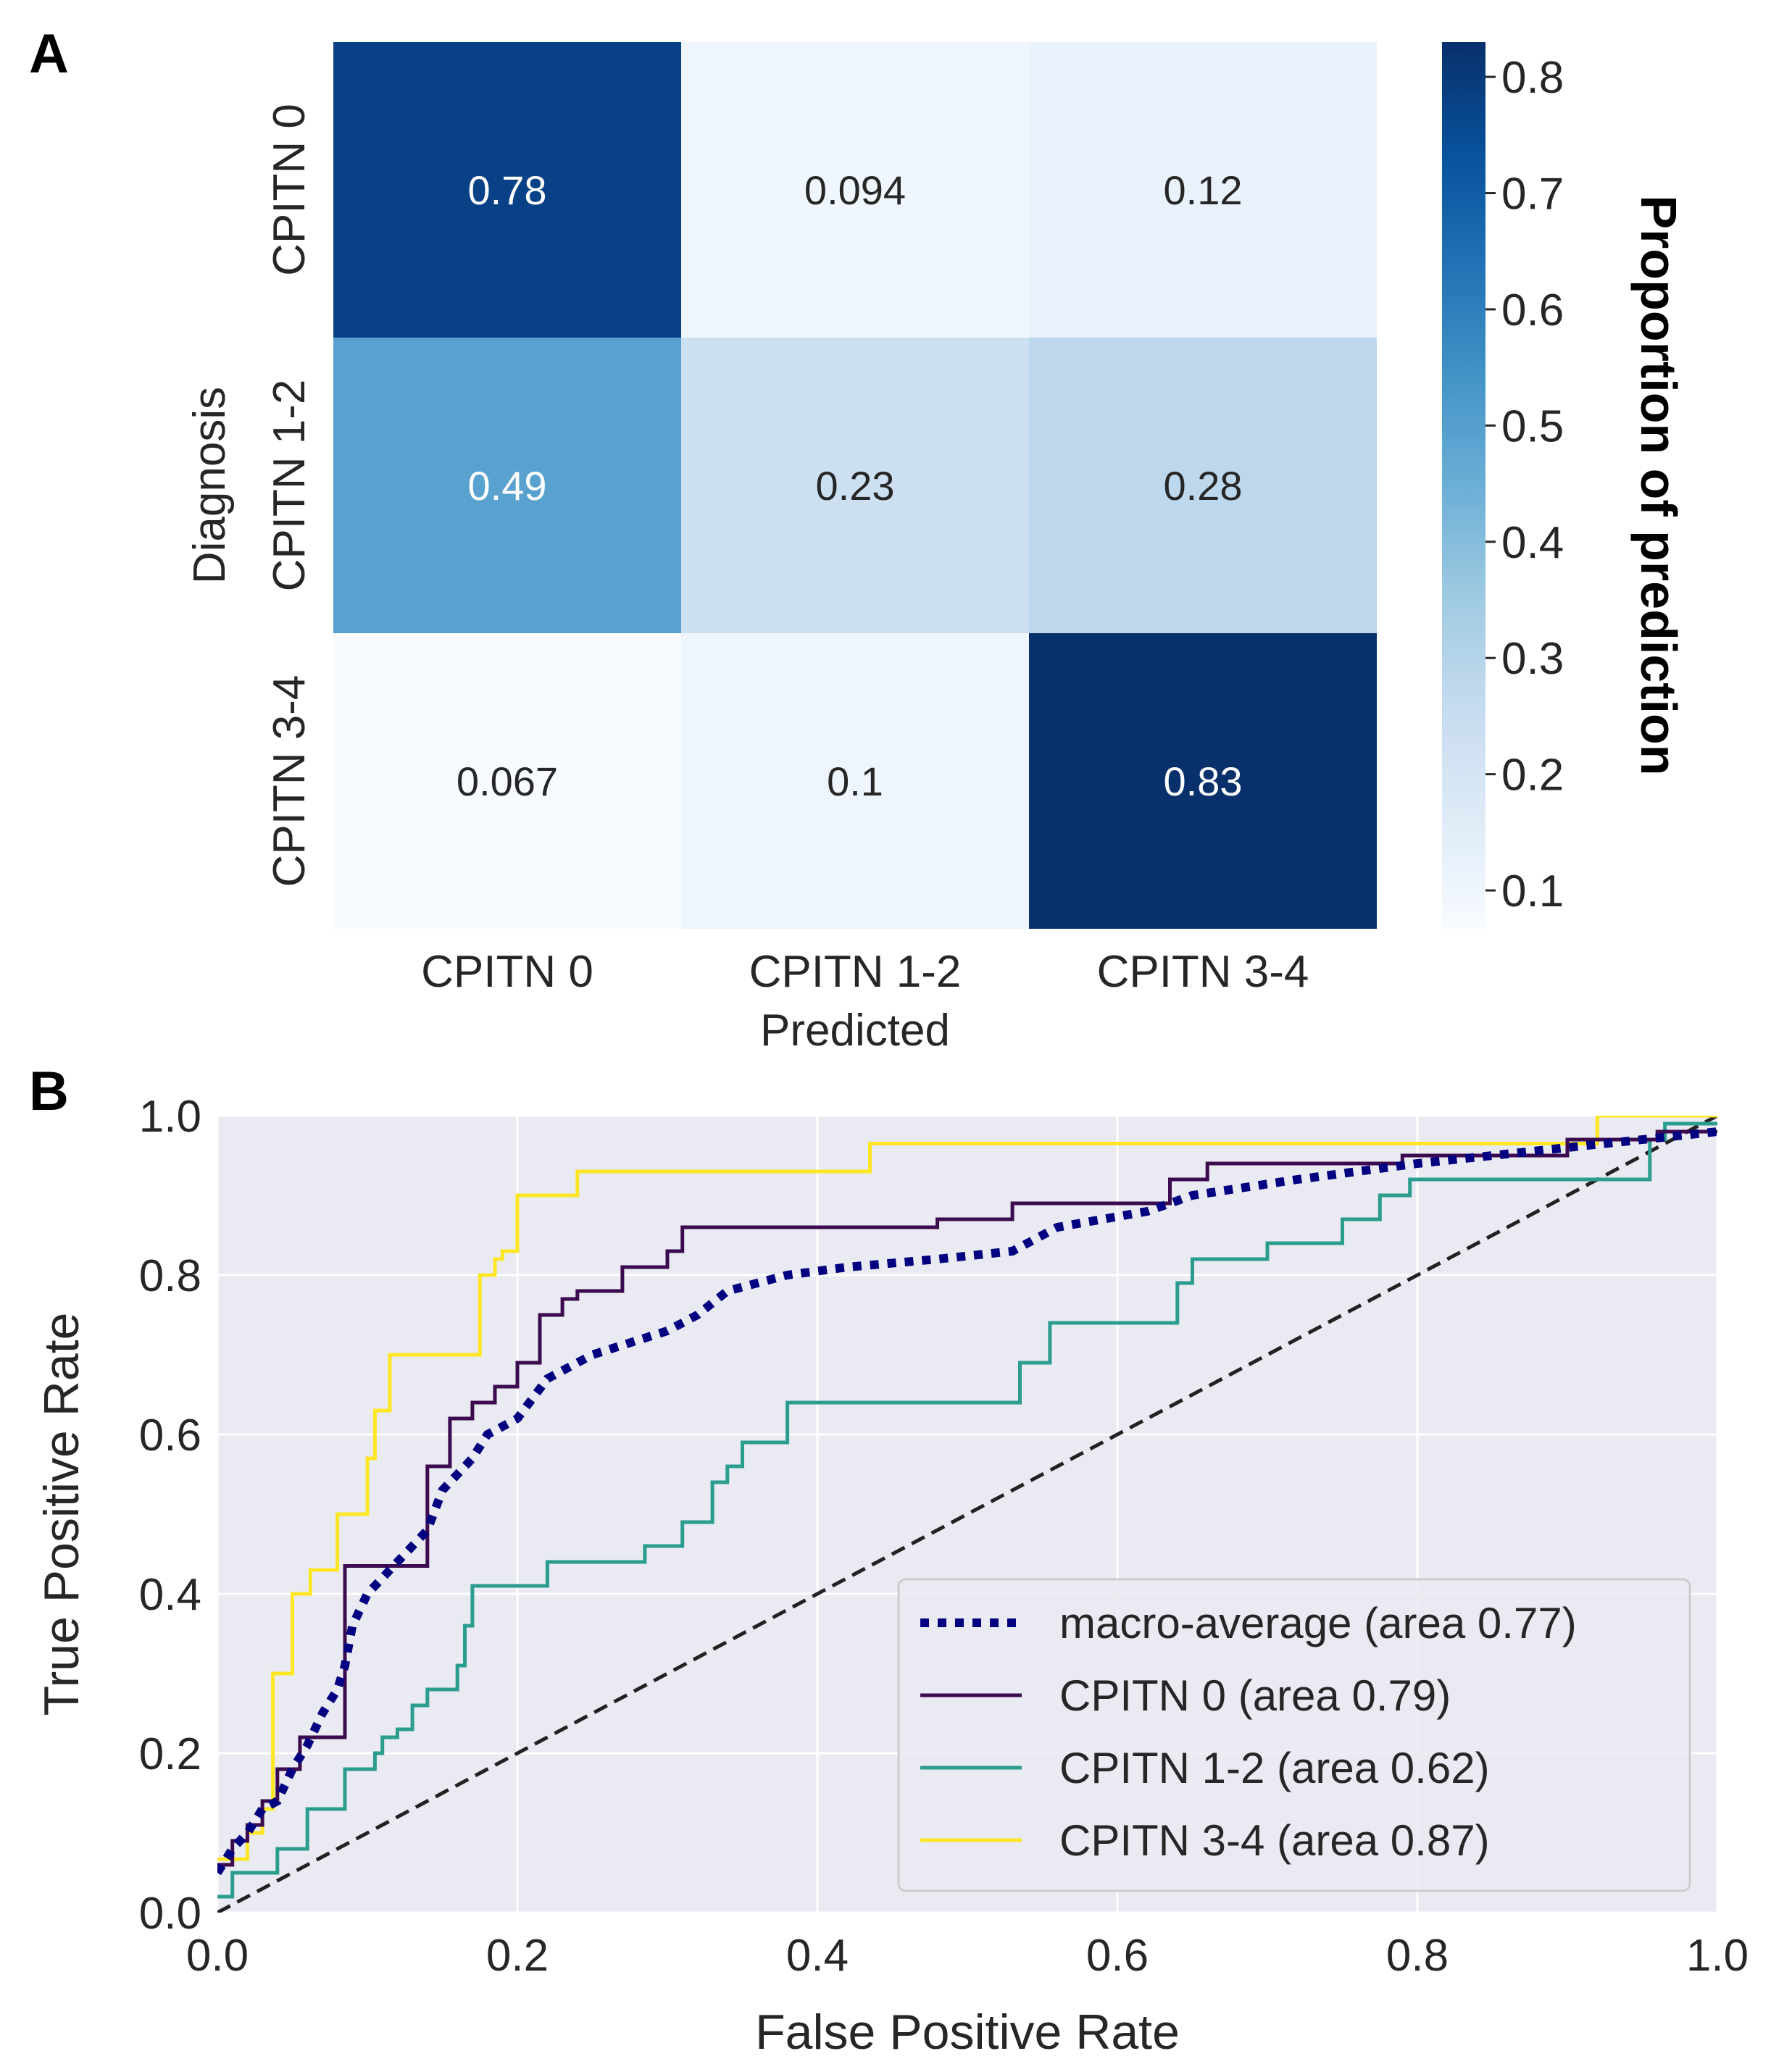 The width and height of the screenshot is (1771, 2072). I want to click on colorbar-gradient, so click(1463, 485).